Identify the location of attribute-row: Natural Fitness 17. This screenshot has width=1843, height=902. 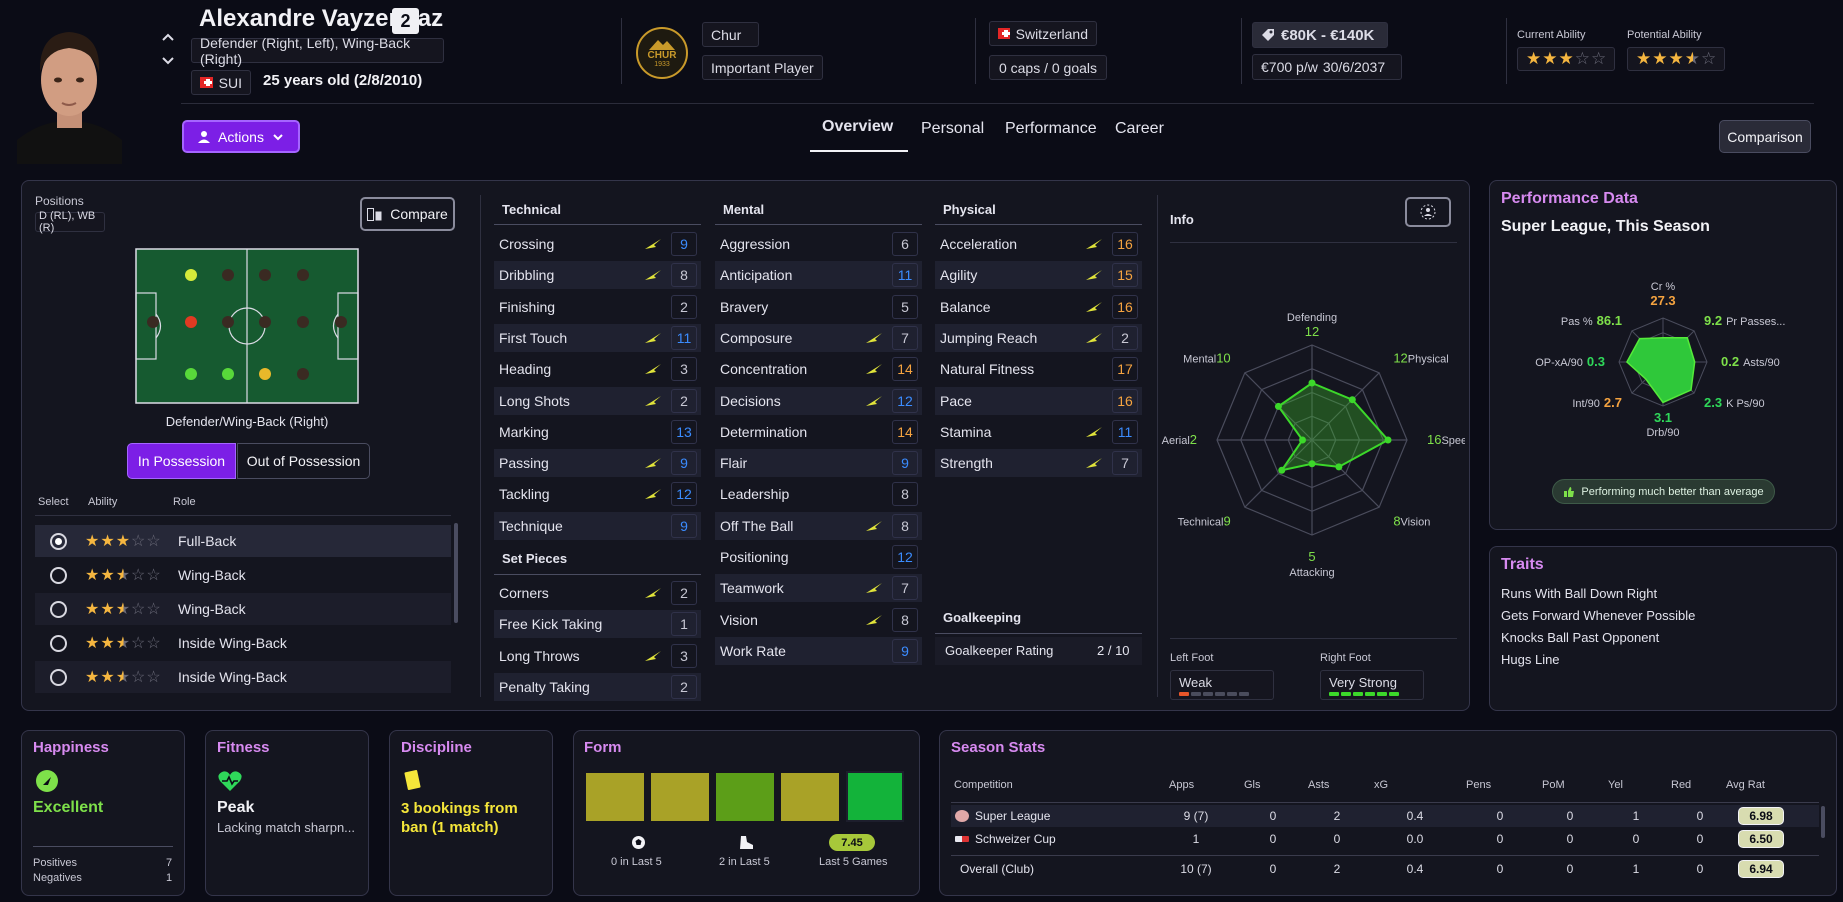
(1038, 369).